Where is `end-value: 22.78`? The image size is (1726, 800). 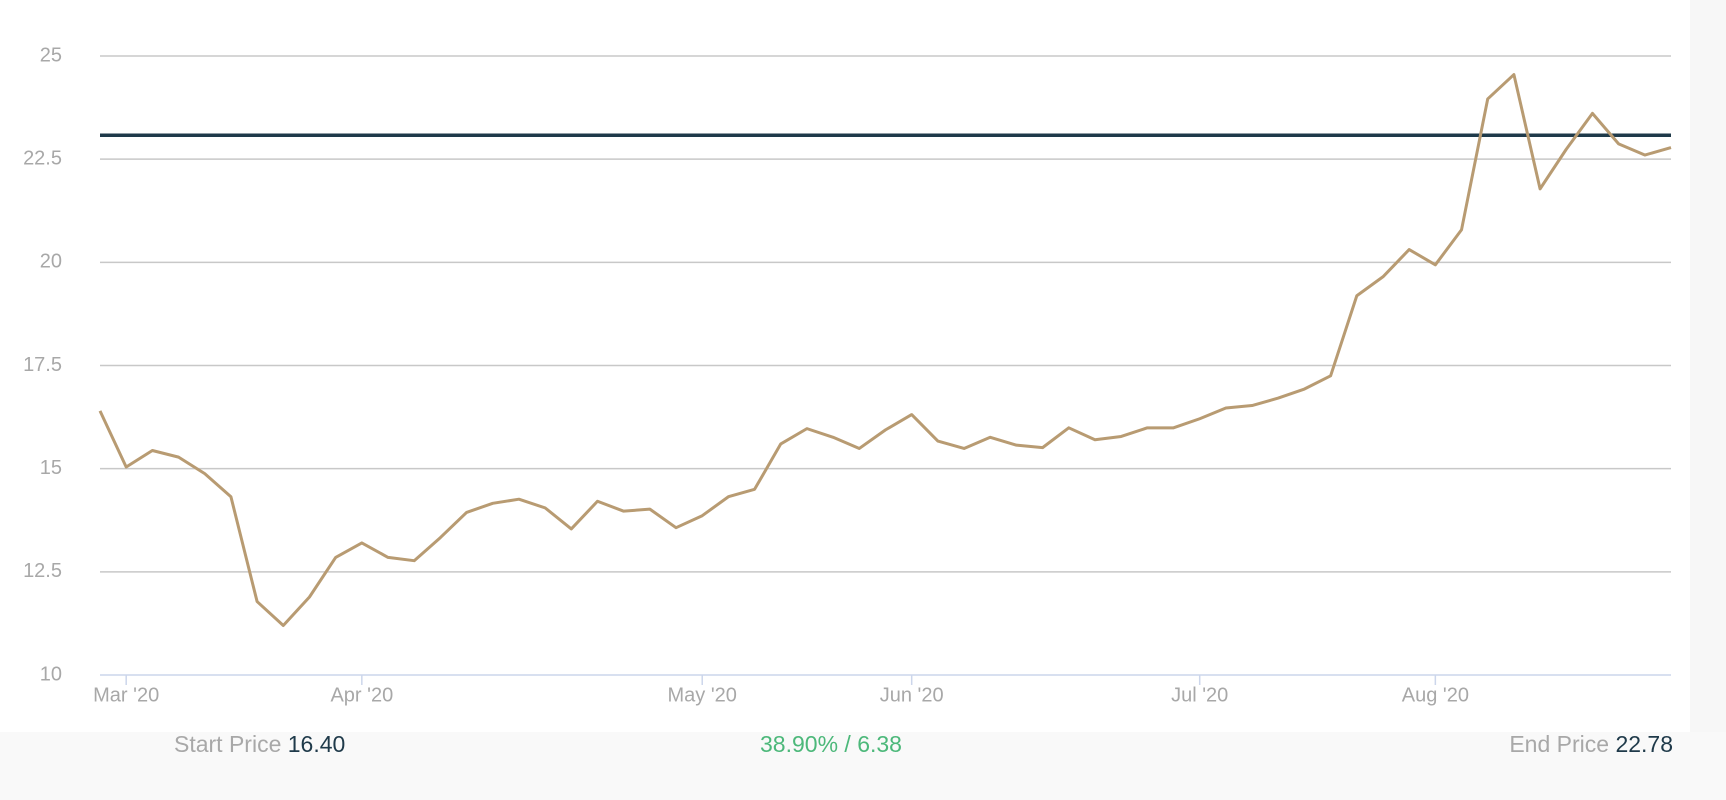 end-value: 22.78 is located at coordinates (1644, 744).